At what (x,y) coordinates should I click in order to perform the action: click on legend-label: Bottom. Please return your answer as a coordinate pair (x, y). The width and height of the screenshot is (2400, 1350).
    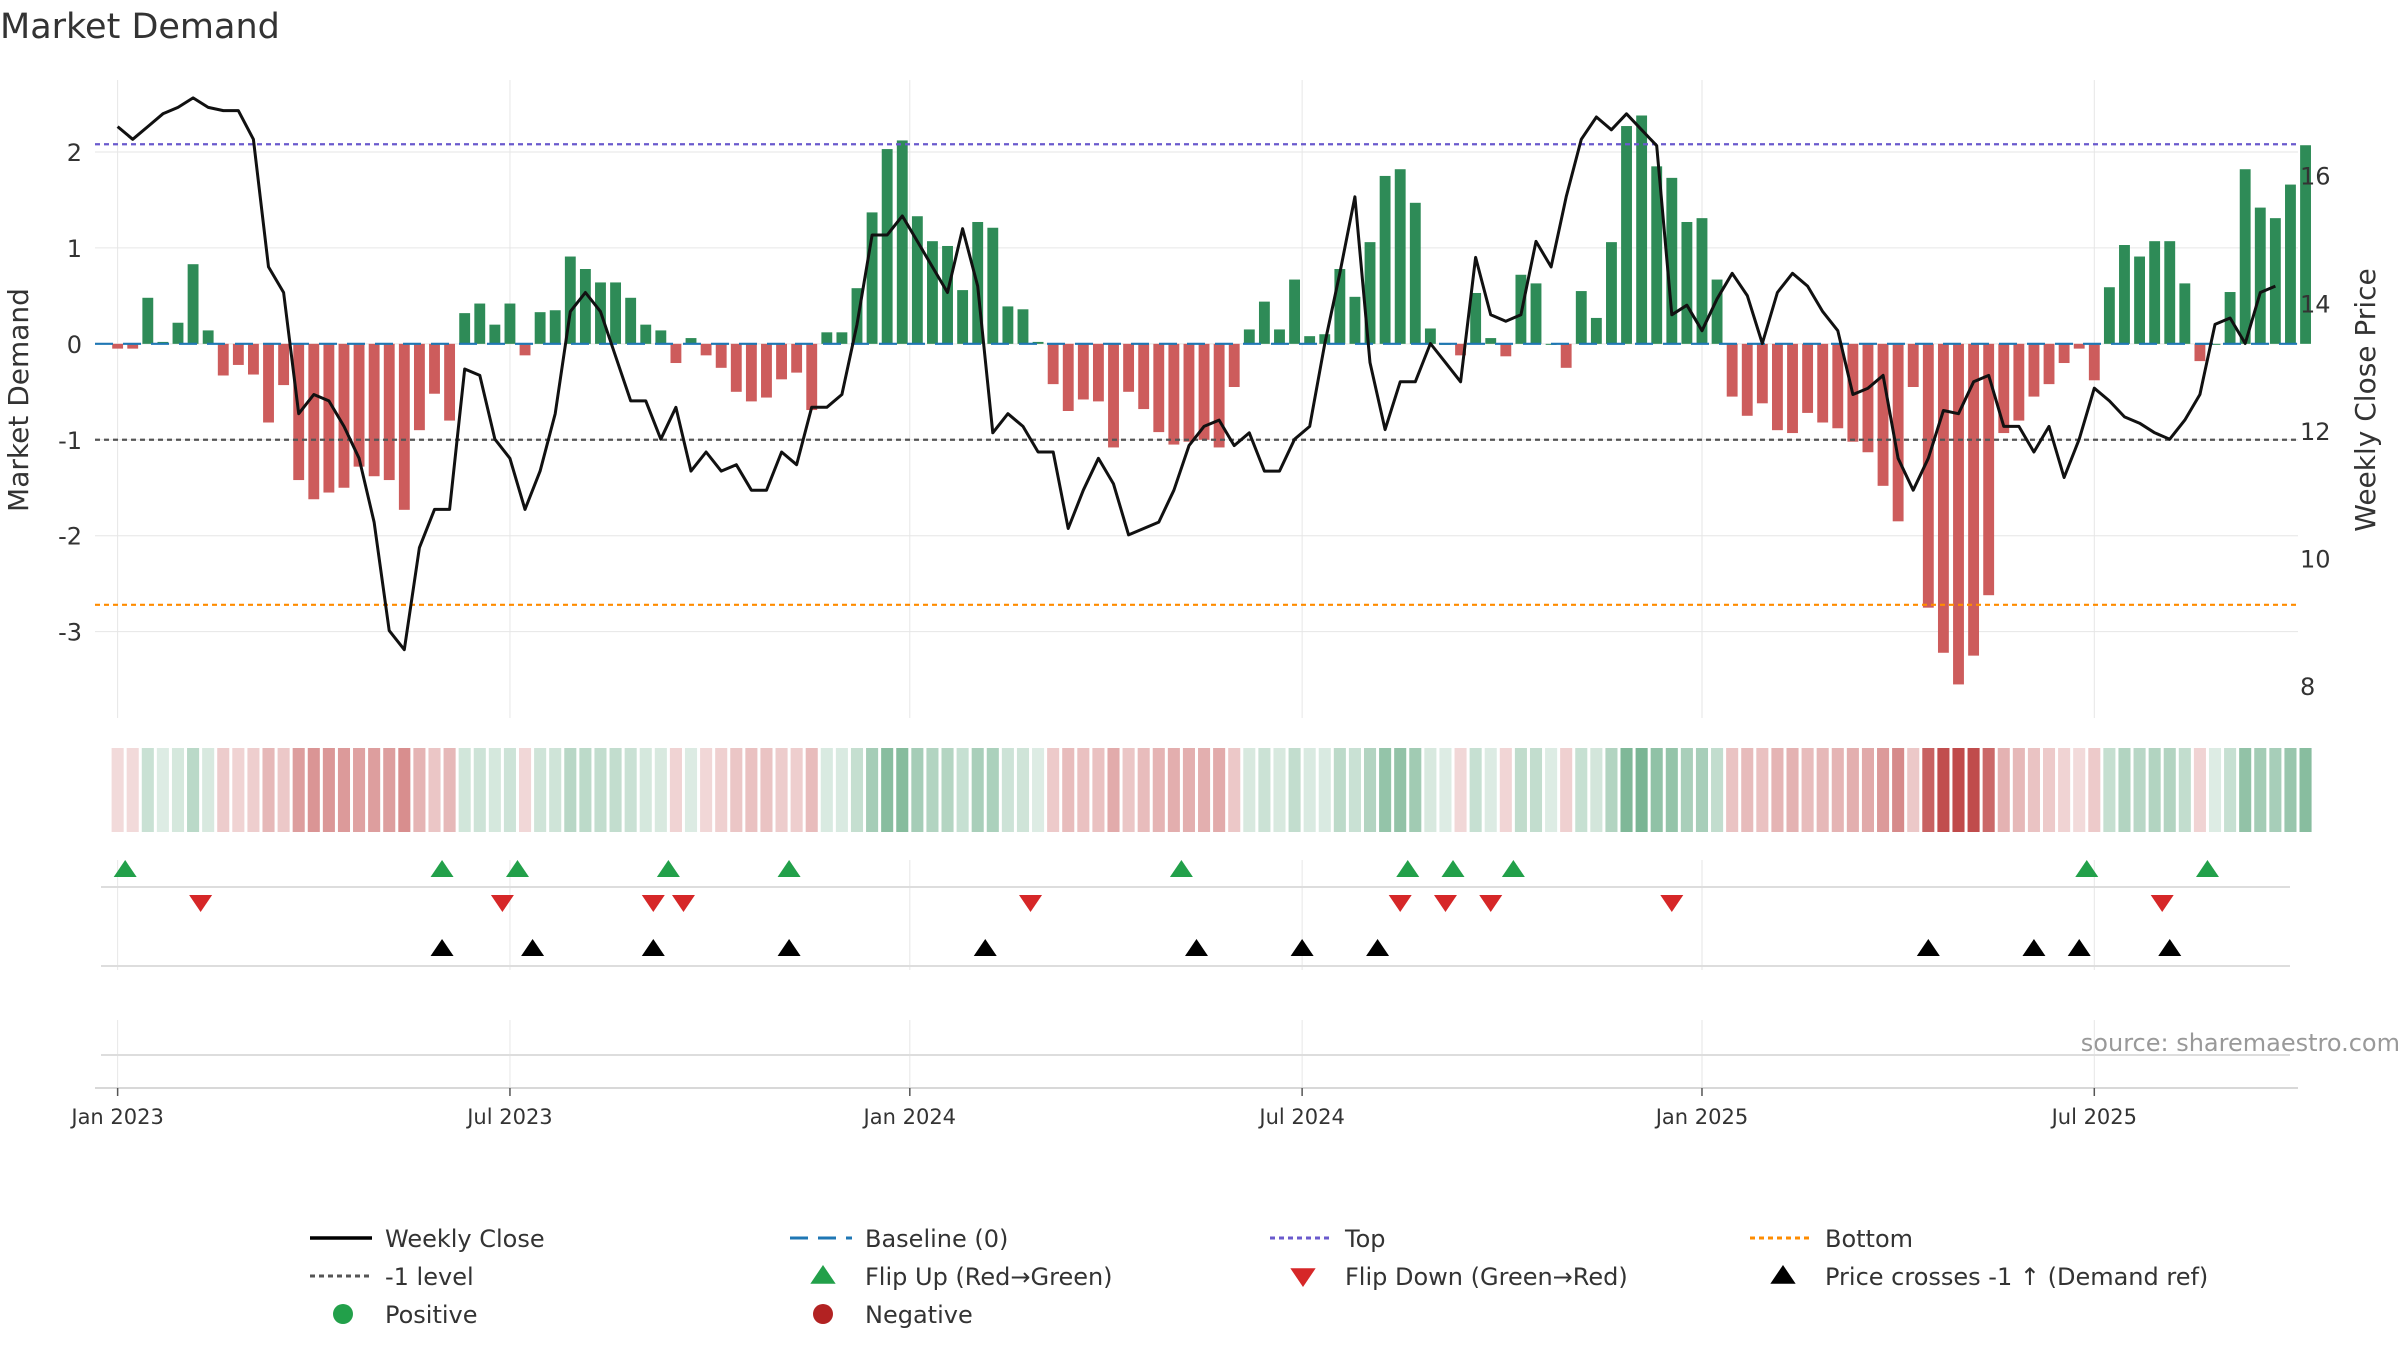
    Looking at the image, I should click on (1869, 1239).